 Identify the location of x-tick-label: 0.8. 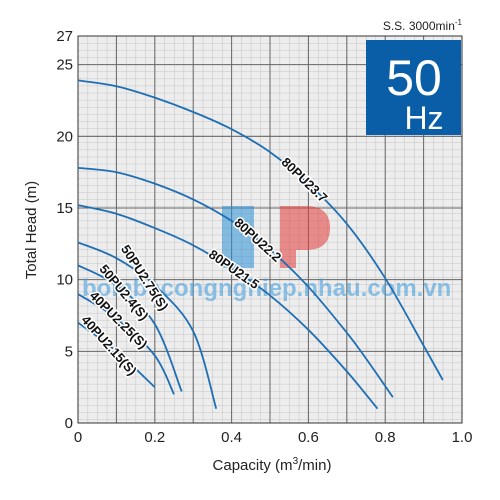
(385, 437).